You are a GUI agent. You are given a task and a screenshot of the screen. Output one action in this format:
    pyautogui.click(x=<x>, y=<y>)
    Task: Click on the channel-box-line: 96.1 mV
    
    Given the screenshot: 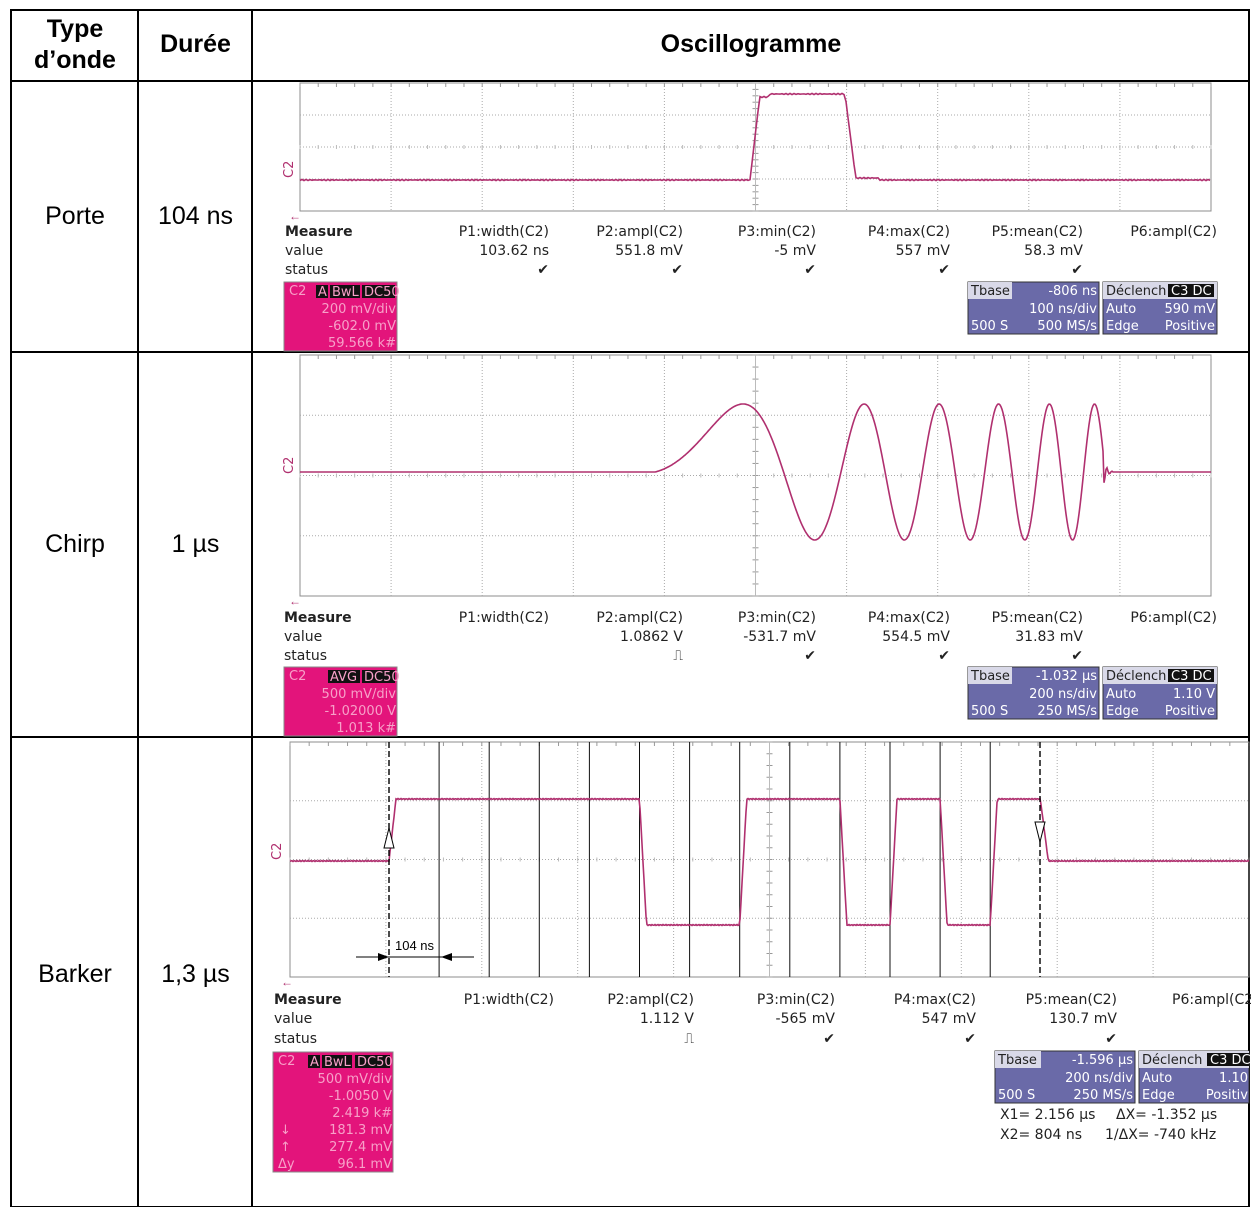 What is the action you would take?
    pyautogui.click(x=364, y=1164)
    